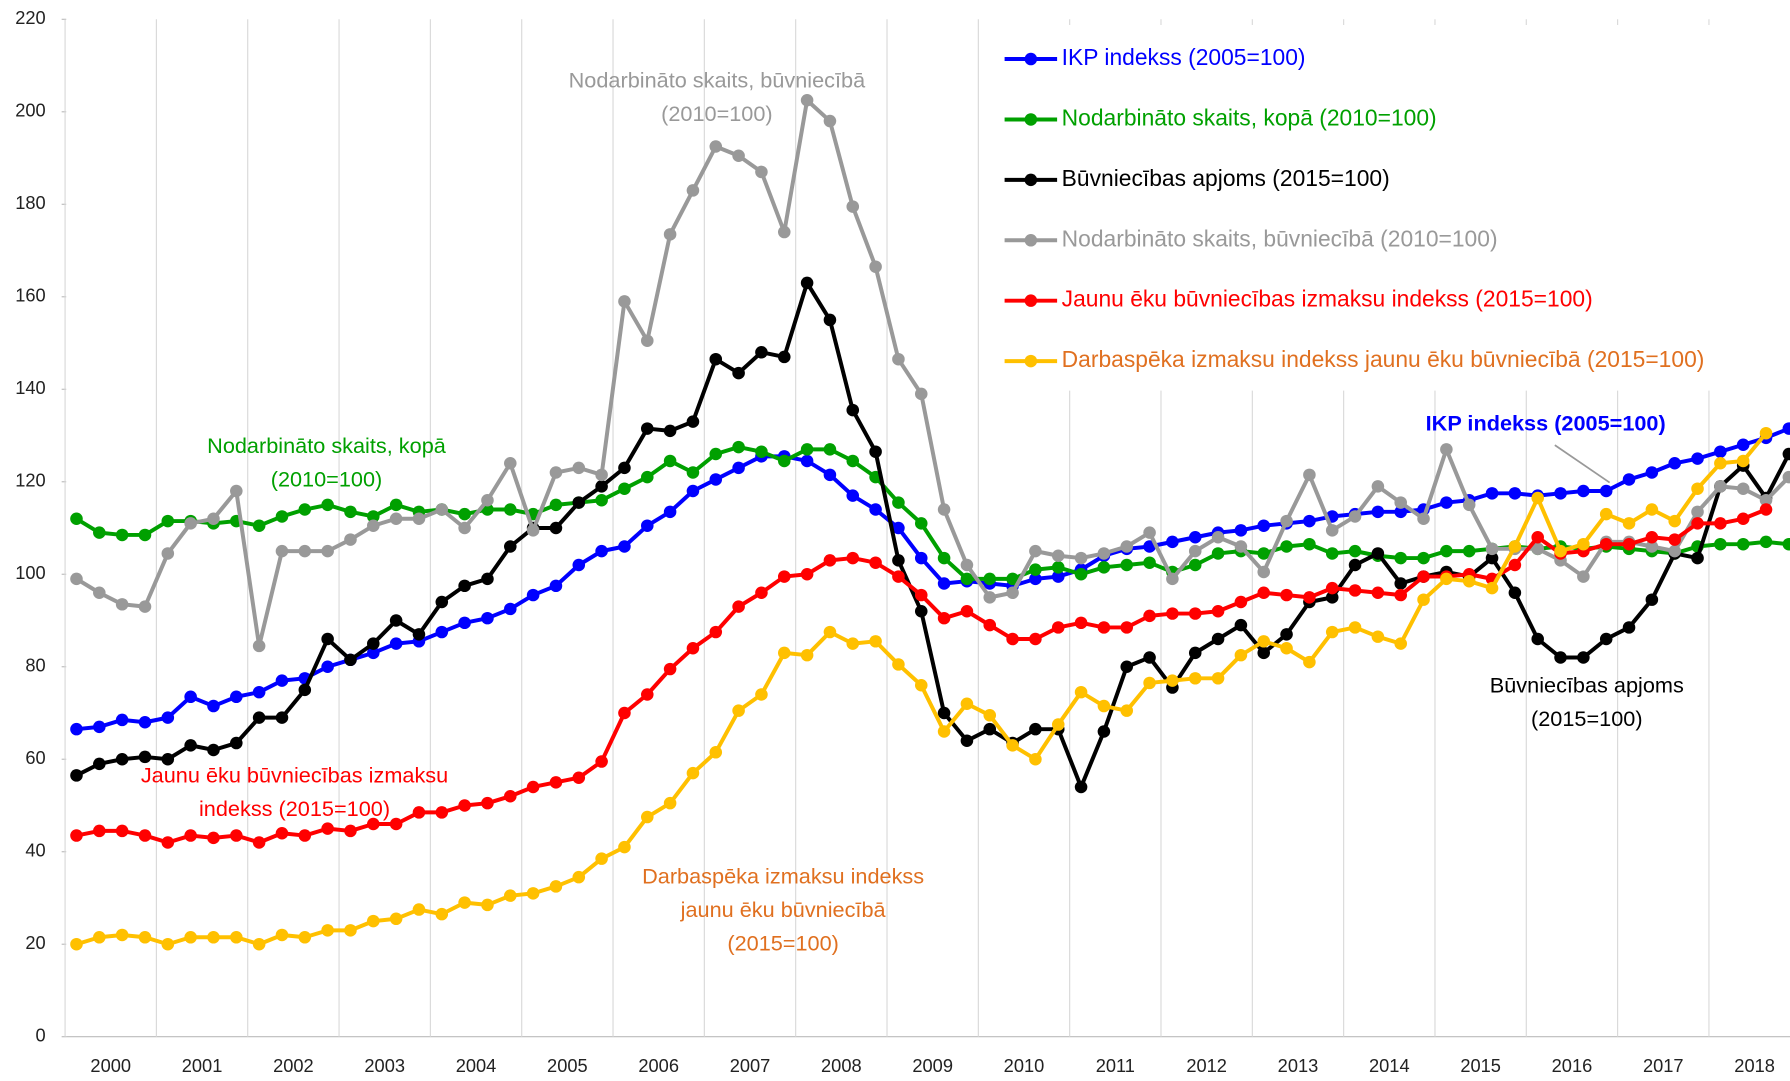  Describe the element at coordinates (30, 573) in the screenshot. I see `y-tick-label: 100` at that location.